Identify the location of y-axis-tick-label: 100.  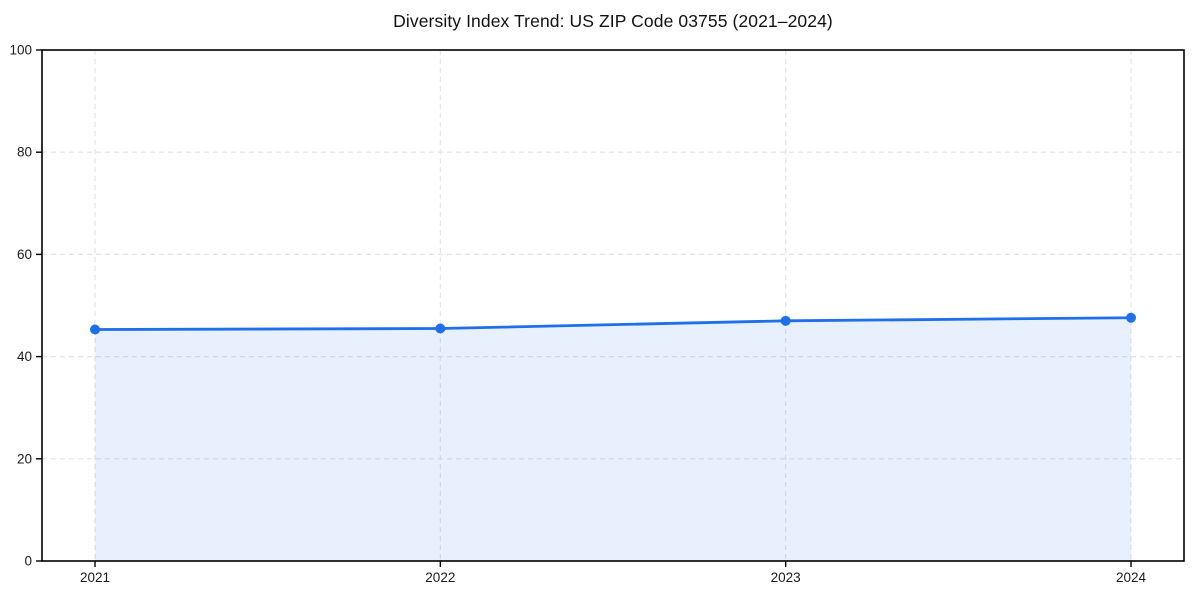
(20, 50).